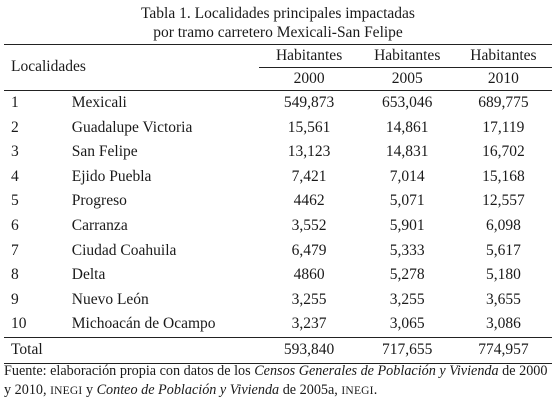 This screenshot has height=404, width=556. What do you see at coordinates (15, 299) in the screenshot?
I see `row-number: 9` at bounding box center [15, 299].